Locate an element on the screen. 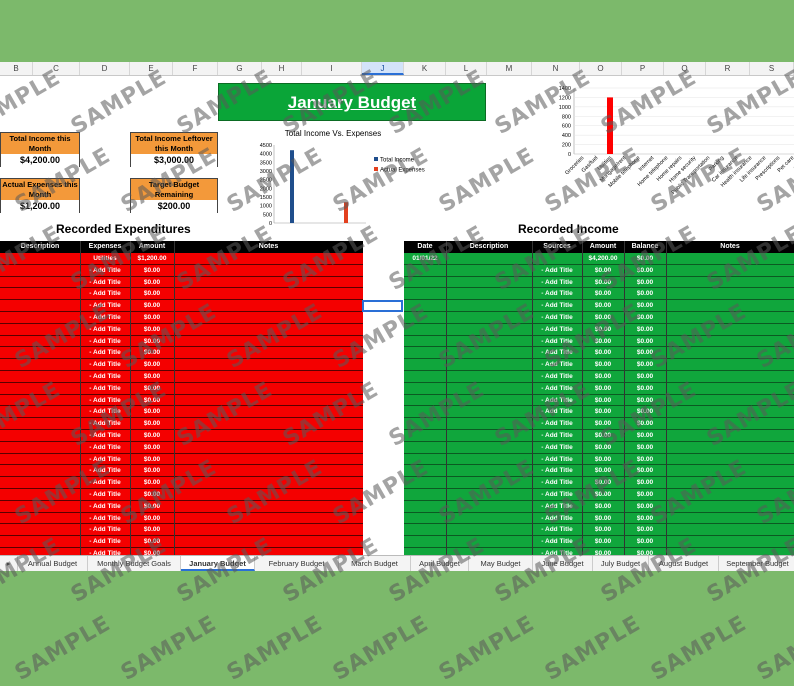 The width and height of the screenshot is (794, 686). column-header-b: B is located at coordinates (16, 68).